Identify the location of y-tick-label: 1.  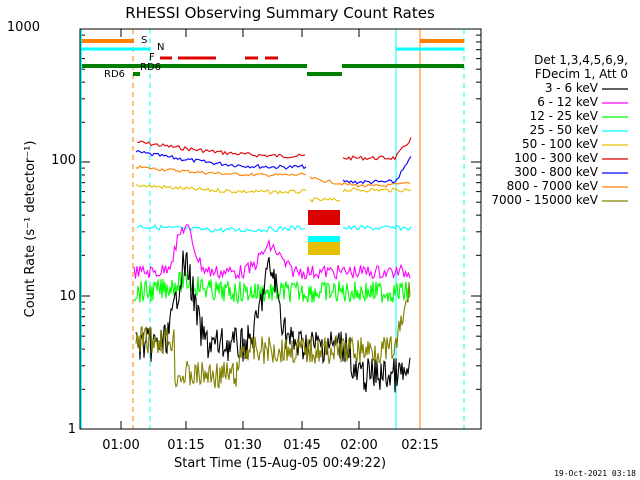
(72, 429).